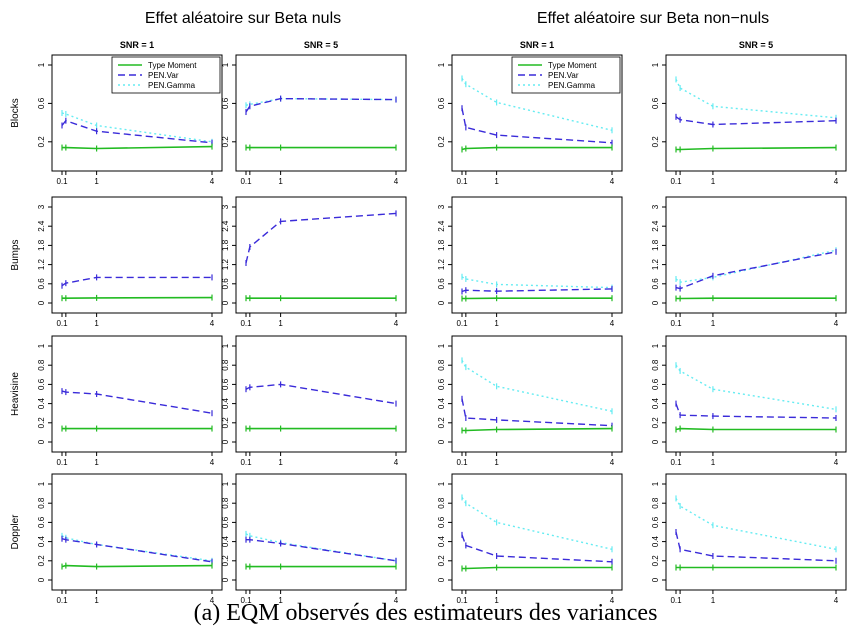  Describe the element at coordinates (172, 85) in the screenshot. I see `legend-label: PEN.Gamma` at that location.